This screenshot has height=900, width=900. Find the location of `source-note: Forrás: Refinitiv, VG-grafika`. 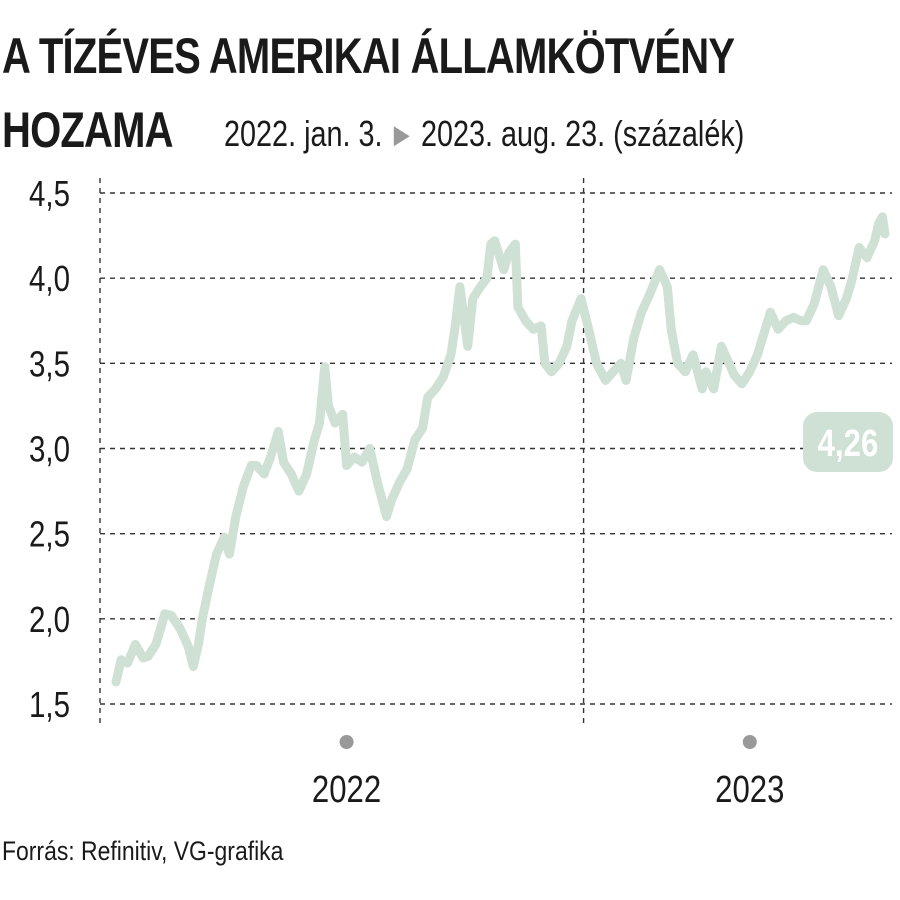

source-note: Forrás: Refinitiv, VG-grafika is located at coordinates (143, 851).